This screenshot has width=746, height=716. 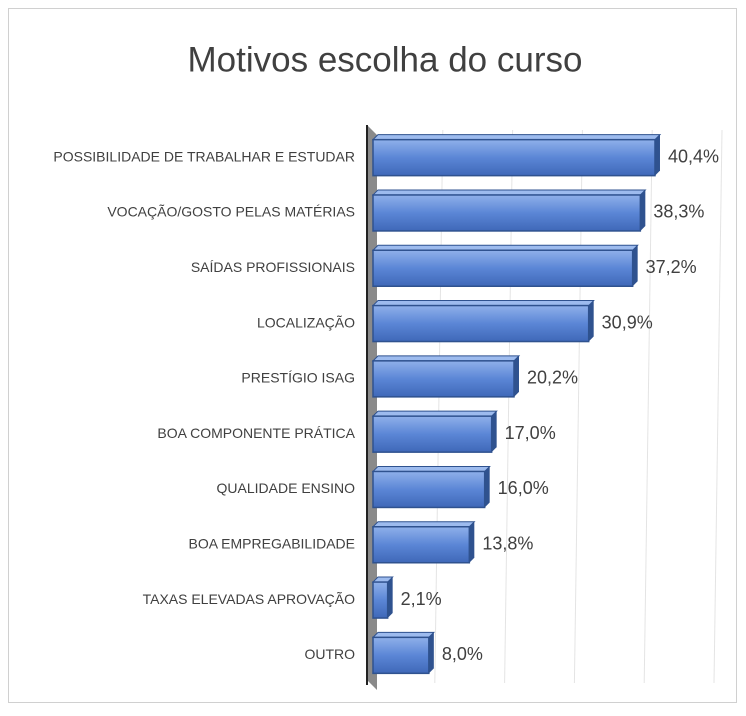 I want to click on data-label: 16,0%, so click(x=523, y=488).